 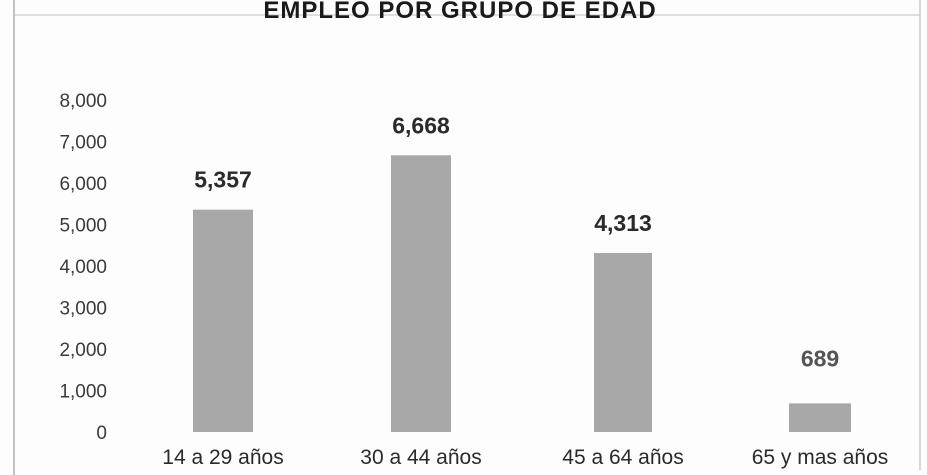 What do you see at coordinates (222, 457) in the screenshot?
I see `x-tick-label: 14 a 29 años` at bounding box center [222, 457].